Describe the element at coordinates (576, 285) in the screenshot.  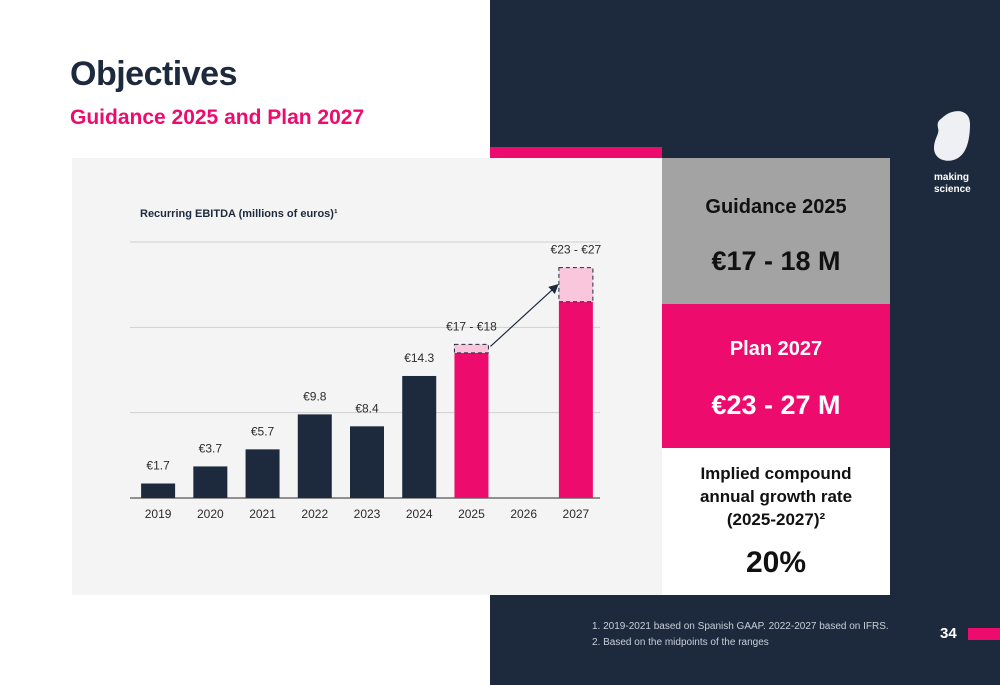
I see `range-box-2027` at that location.